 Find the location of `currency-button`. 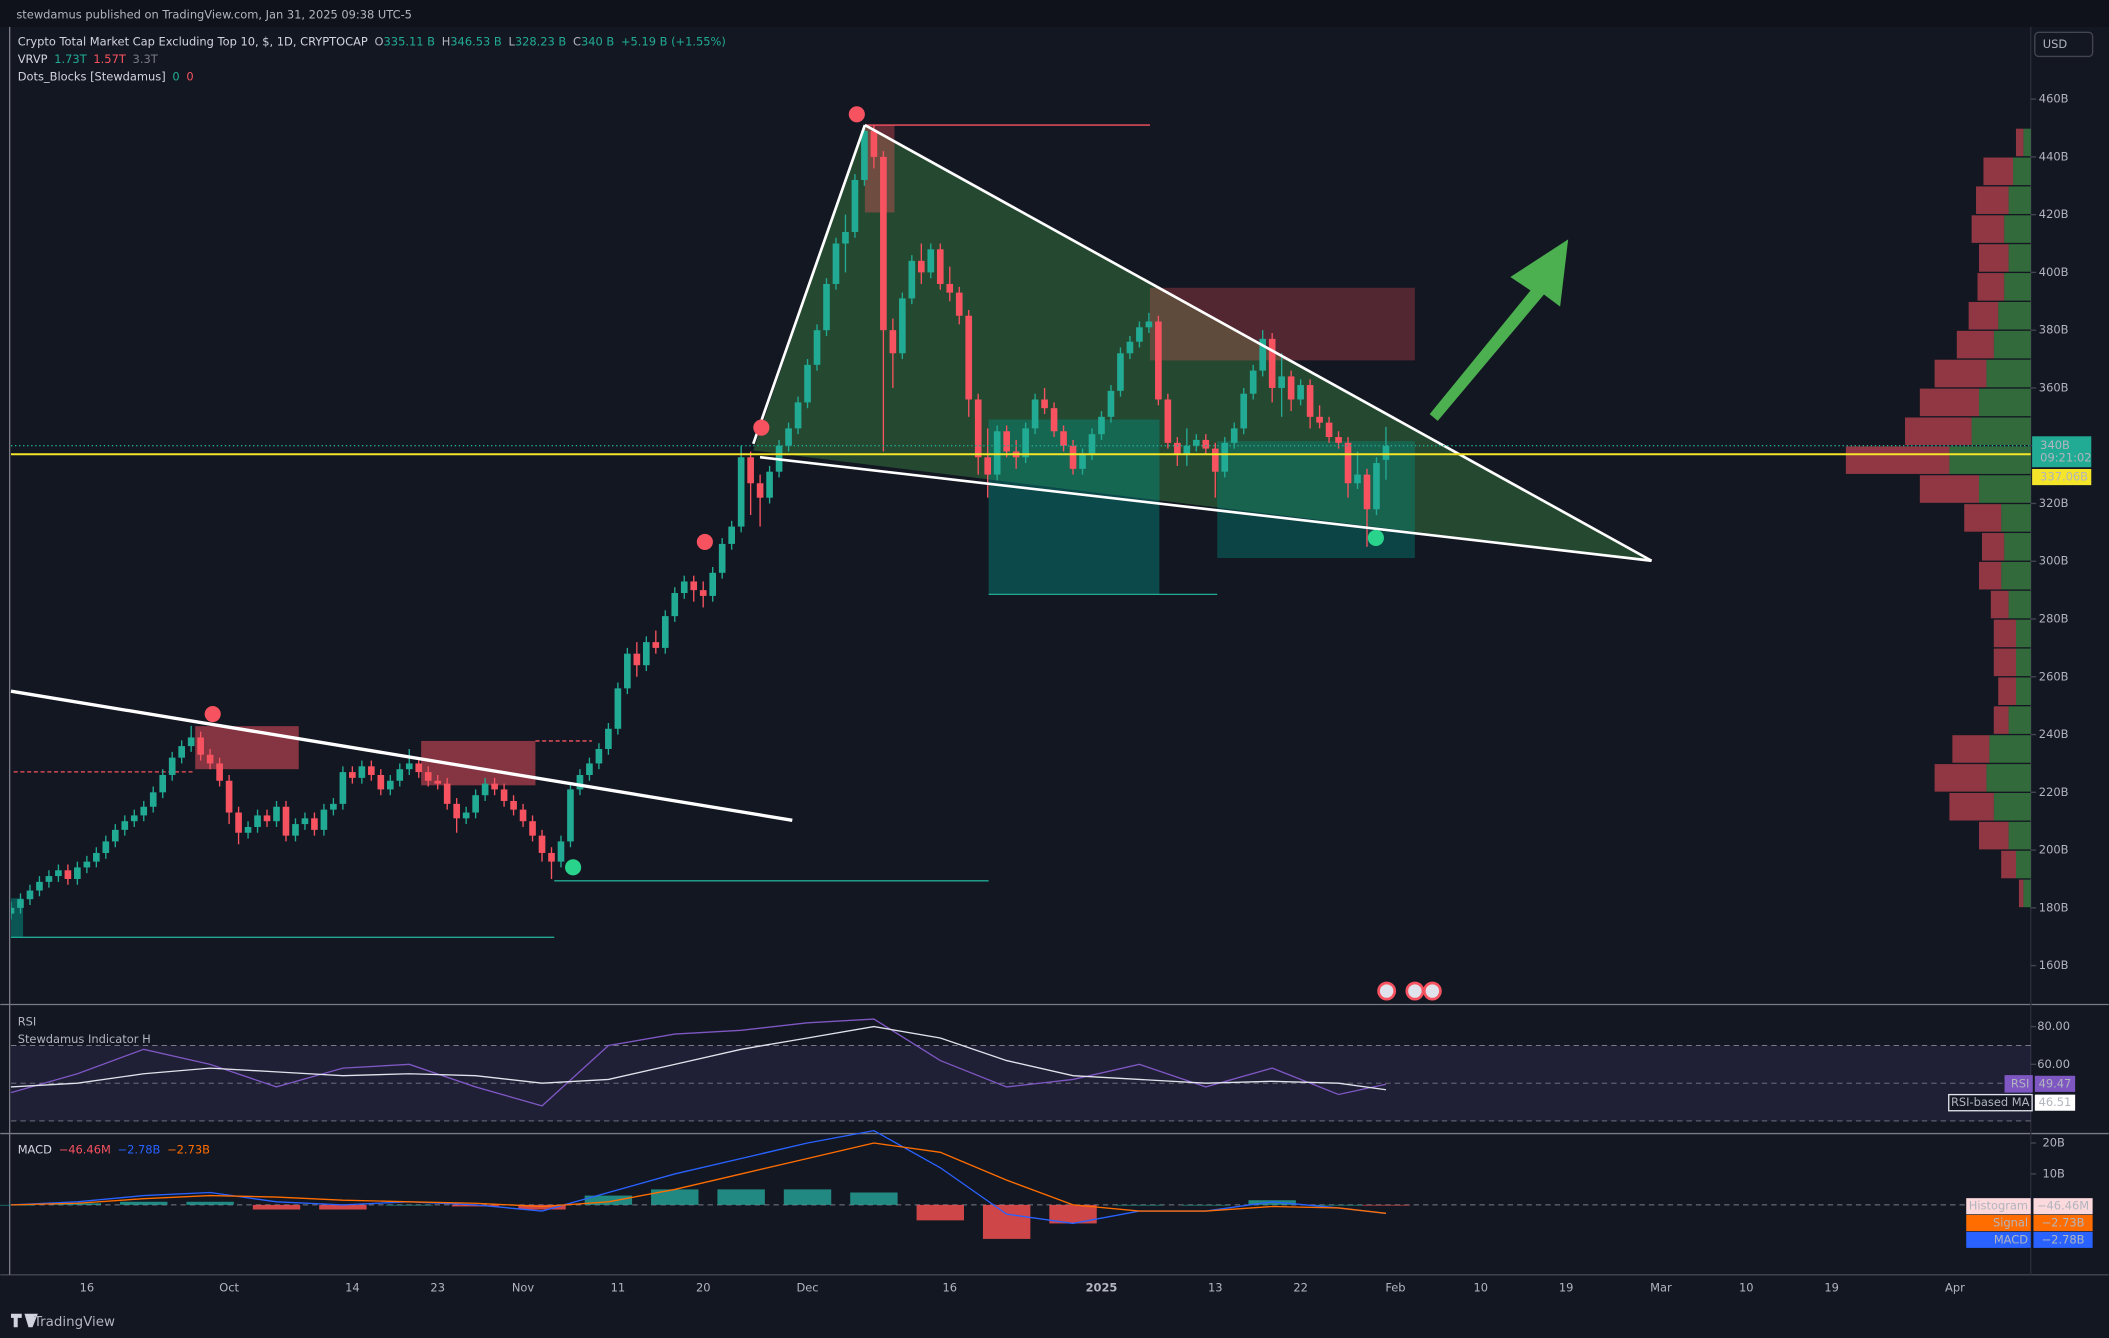

currency-button is located at coordinates (2064, 44).